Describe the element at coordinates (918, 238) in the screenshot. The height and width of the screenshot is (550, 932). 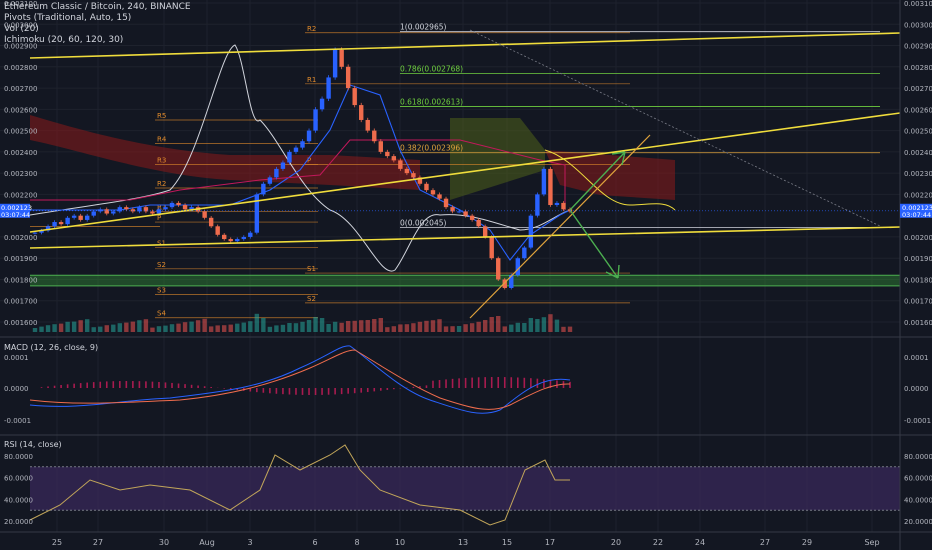
I see `price-tick-label: 0.002000` at that location.